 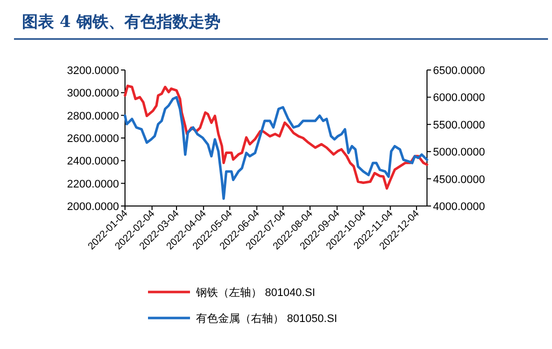 What do you see at coordinates (93, 94) in the screenshot?
I see `y-tick-label: 3000.0000` at bounding box center [93, 94].